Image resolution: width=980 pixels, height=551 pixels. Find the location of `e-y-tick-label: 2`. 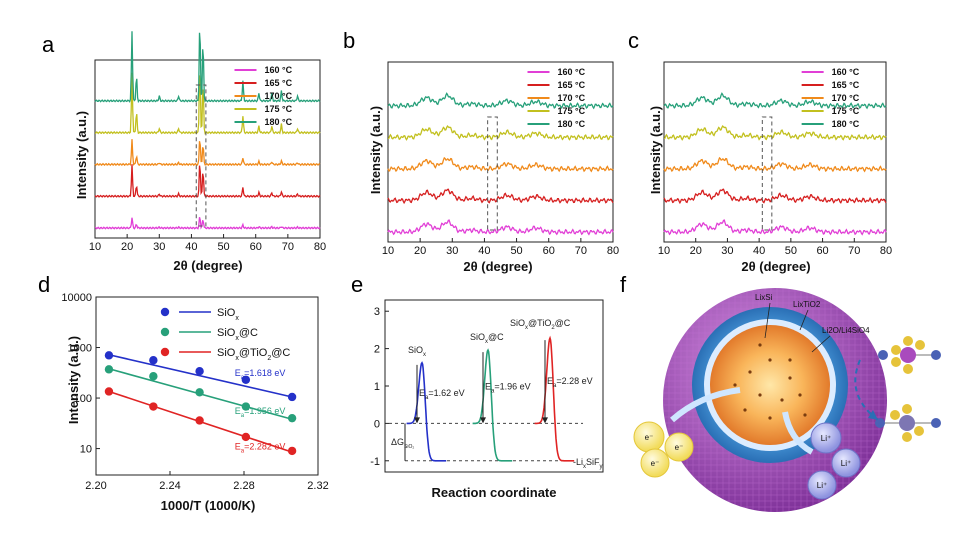

e-y-tick-label: 2 is located at coordinates (377, 350).